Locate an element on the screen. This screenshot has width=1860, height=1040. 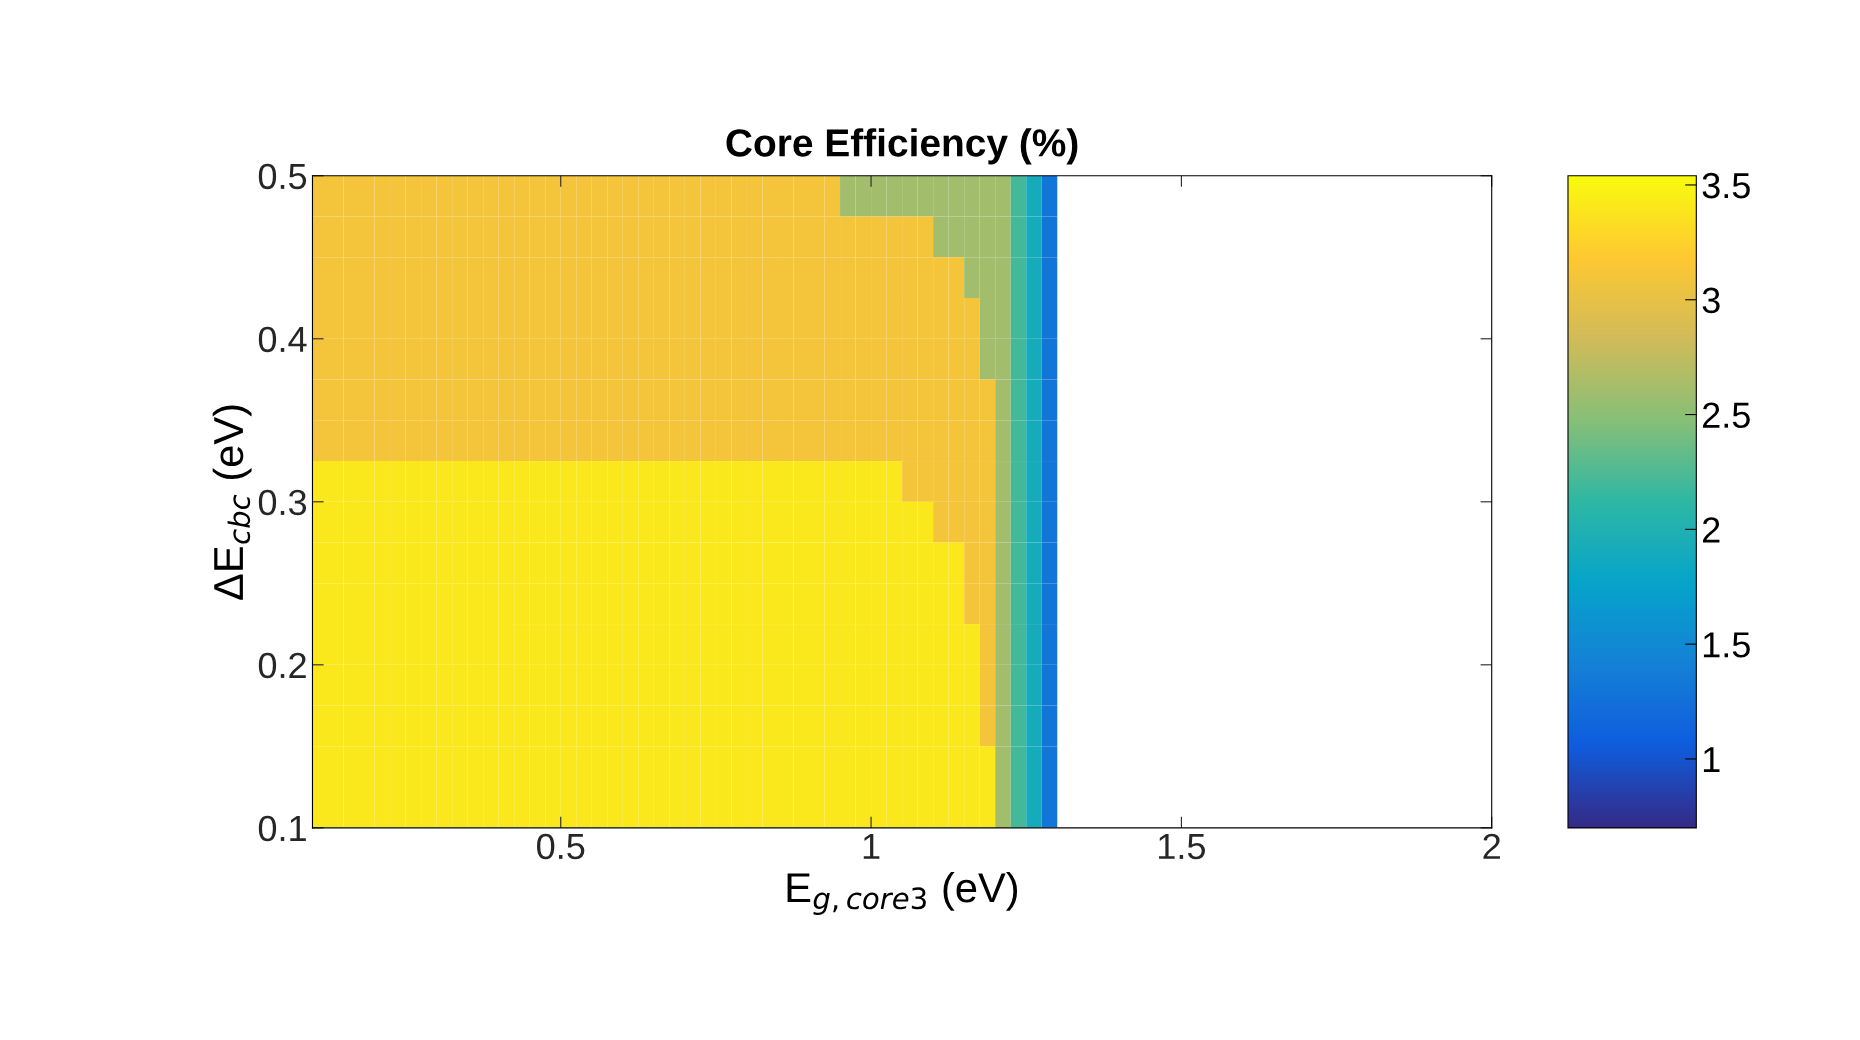
color-bar-label: 2 is located at coordinates (1711, 530).